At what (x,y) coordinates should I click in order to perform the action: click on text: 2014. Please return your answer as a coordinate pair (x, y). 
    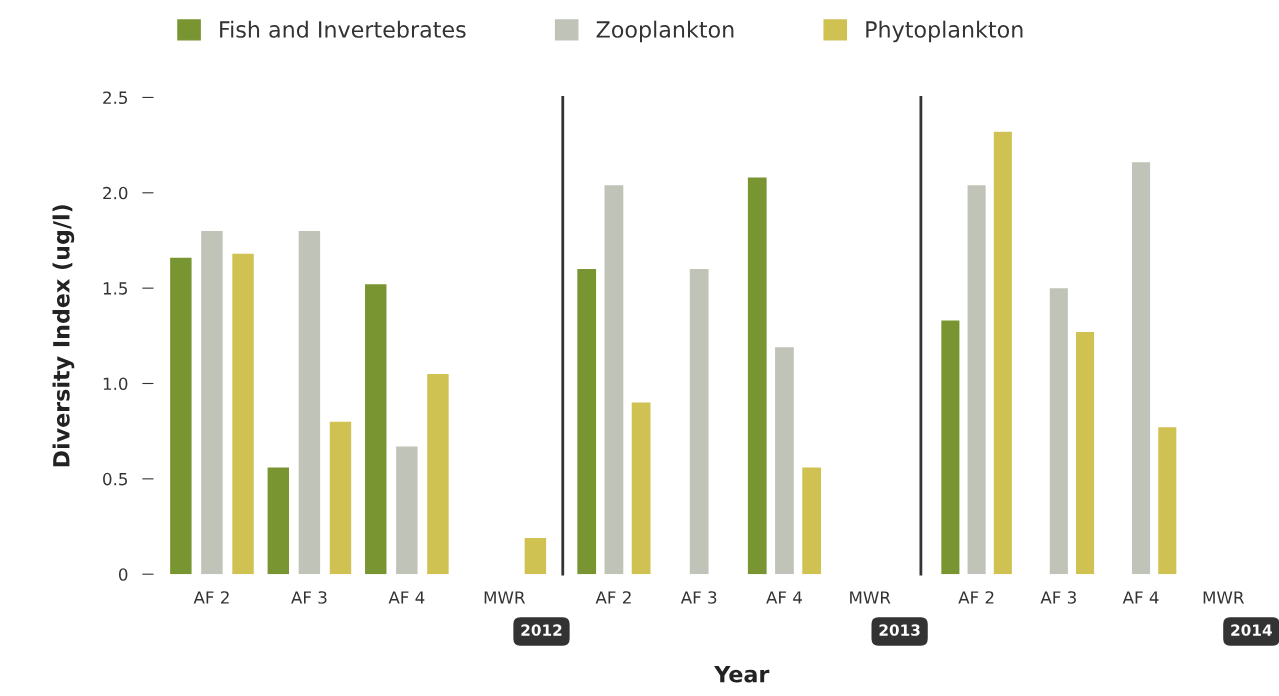
    Looking at the image, I should click on (1251, 630).